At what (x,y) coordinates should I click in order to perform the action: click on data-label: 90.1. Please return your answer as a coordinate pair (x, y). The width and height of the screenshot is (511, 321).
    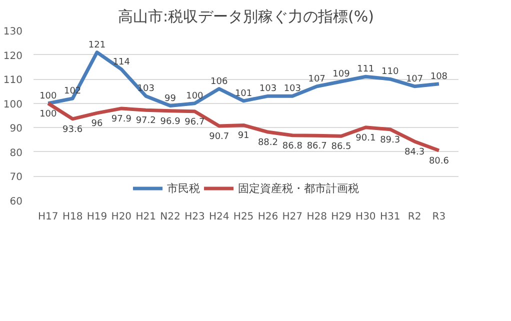
    Looking at the image, I should click on (366, 138).